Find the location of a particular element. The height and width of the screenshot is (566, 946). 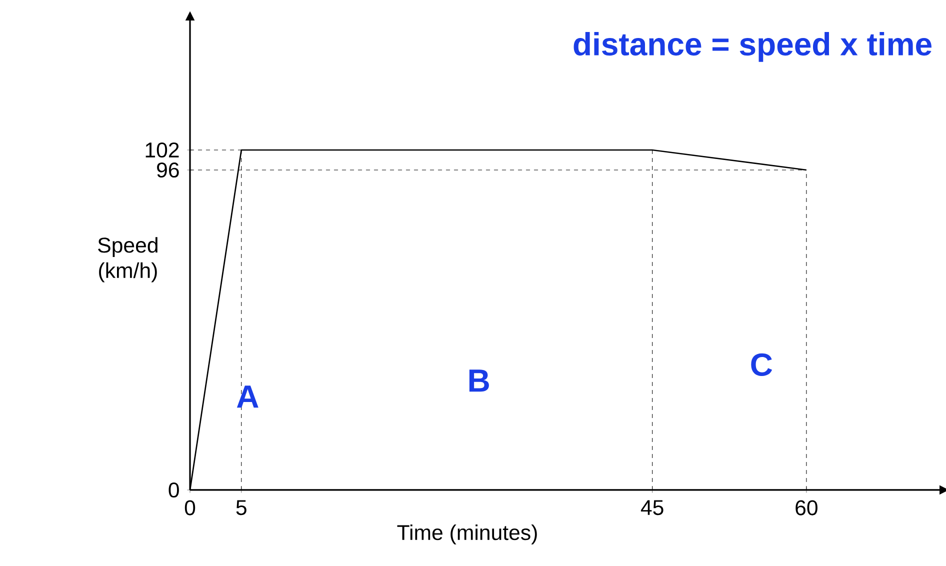

x-axis-title: Time (minutes) is located at coordinates (467, 534).